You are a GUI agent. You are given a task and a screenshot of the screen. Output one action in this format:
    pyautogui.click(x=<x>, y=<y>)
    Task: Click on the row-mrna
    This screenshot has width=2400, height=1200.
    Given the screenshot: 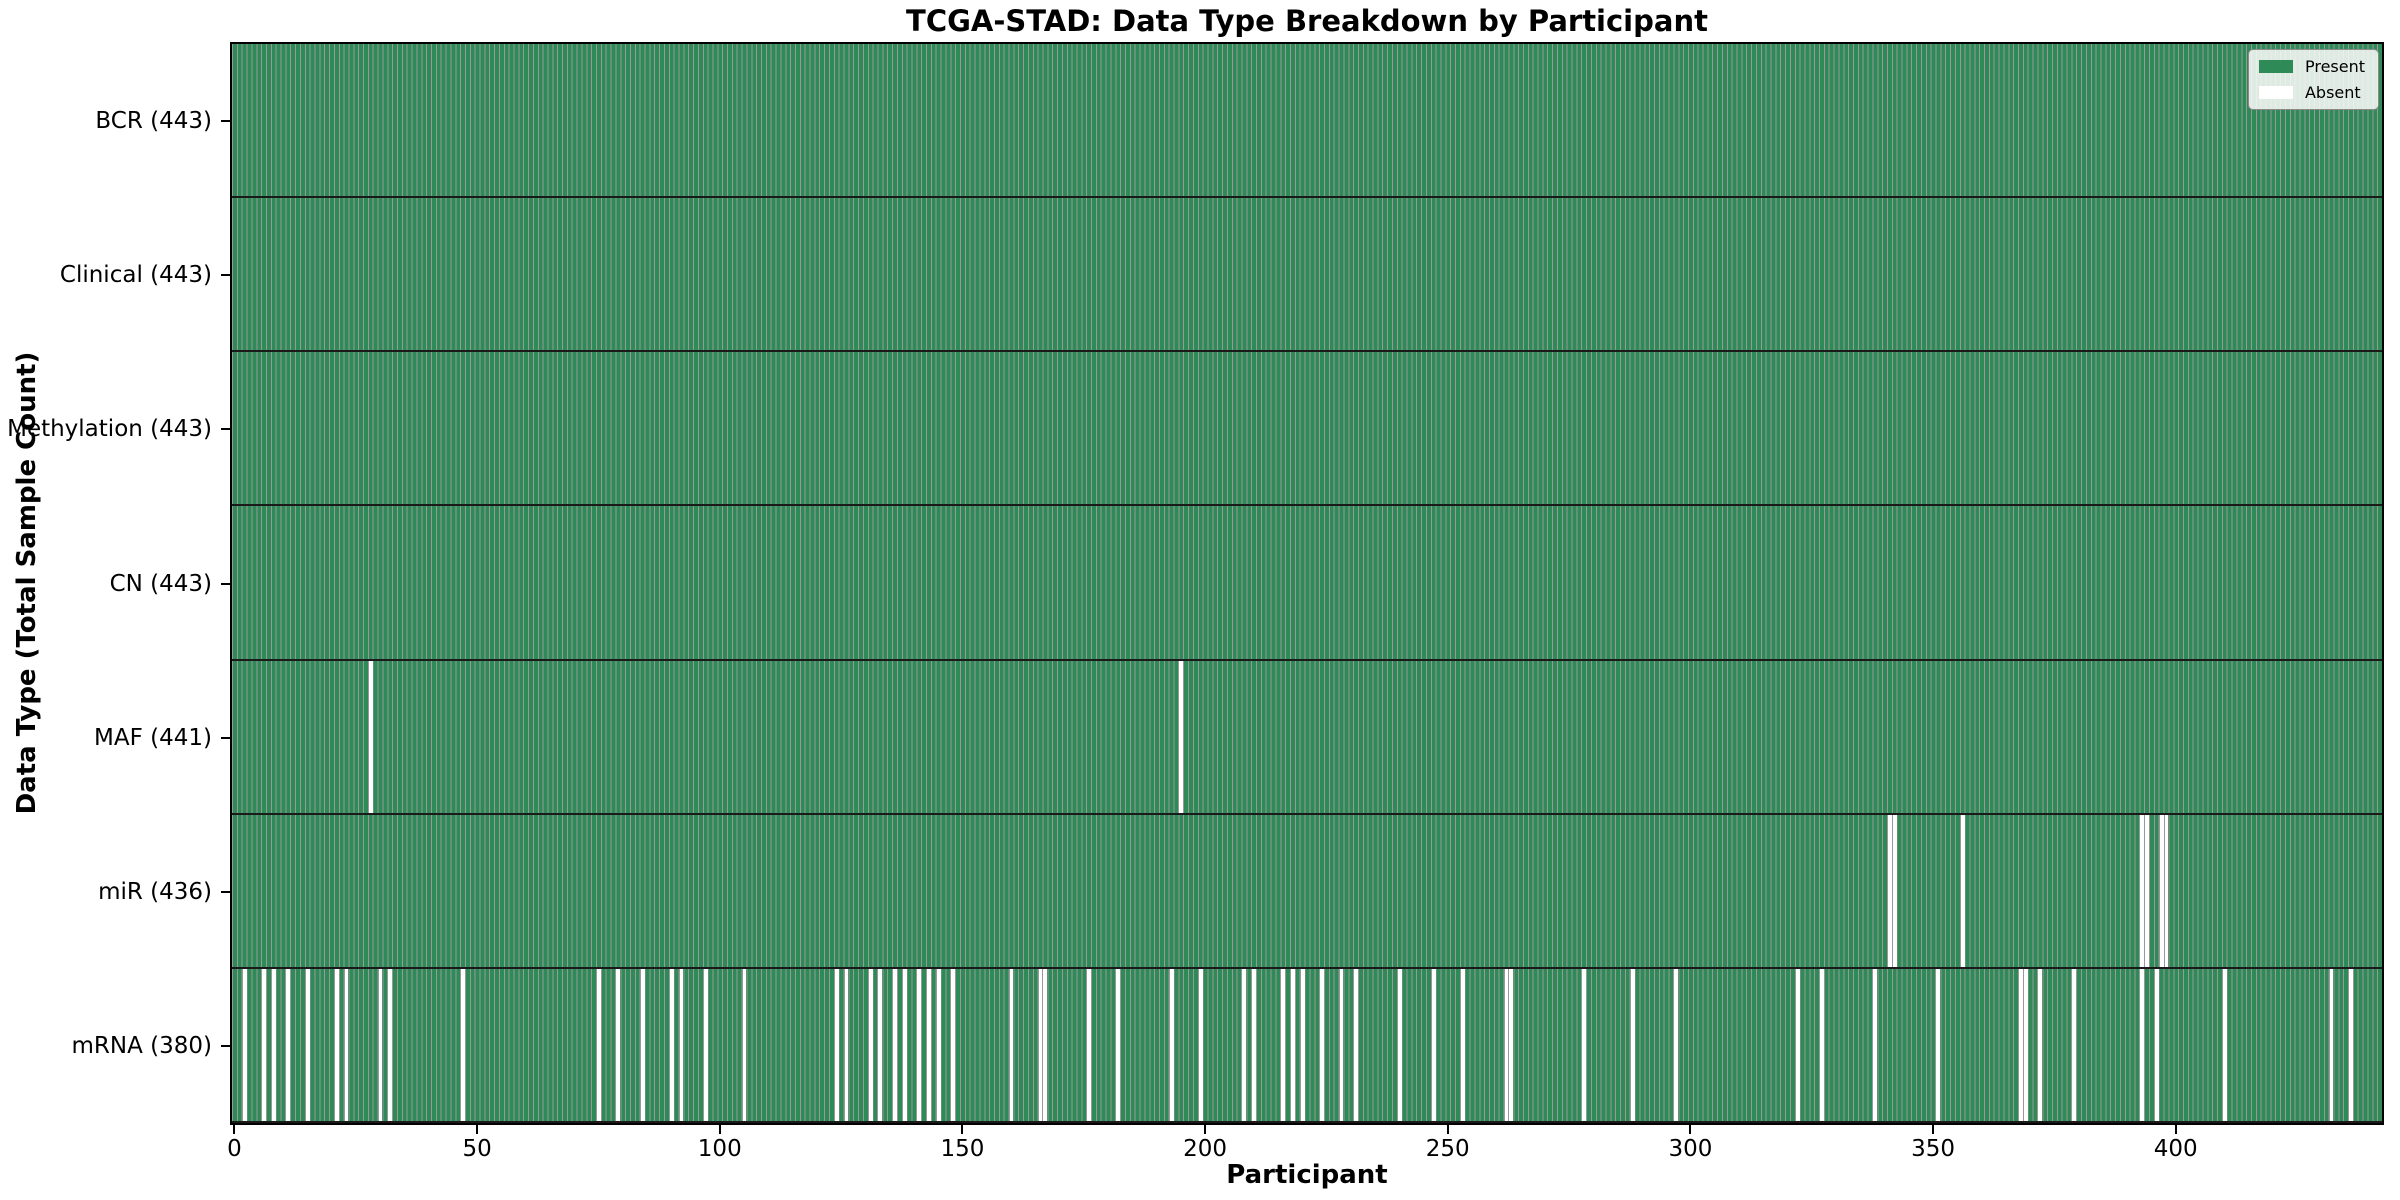 What is the action you would take?
    pyautogui.click(x=1307, y=1045)
    